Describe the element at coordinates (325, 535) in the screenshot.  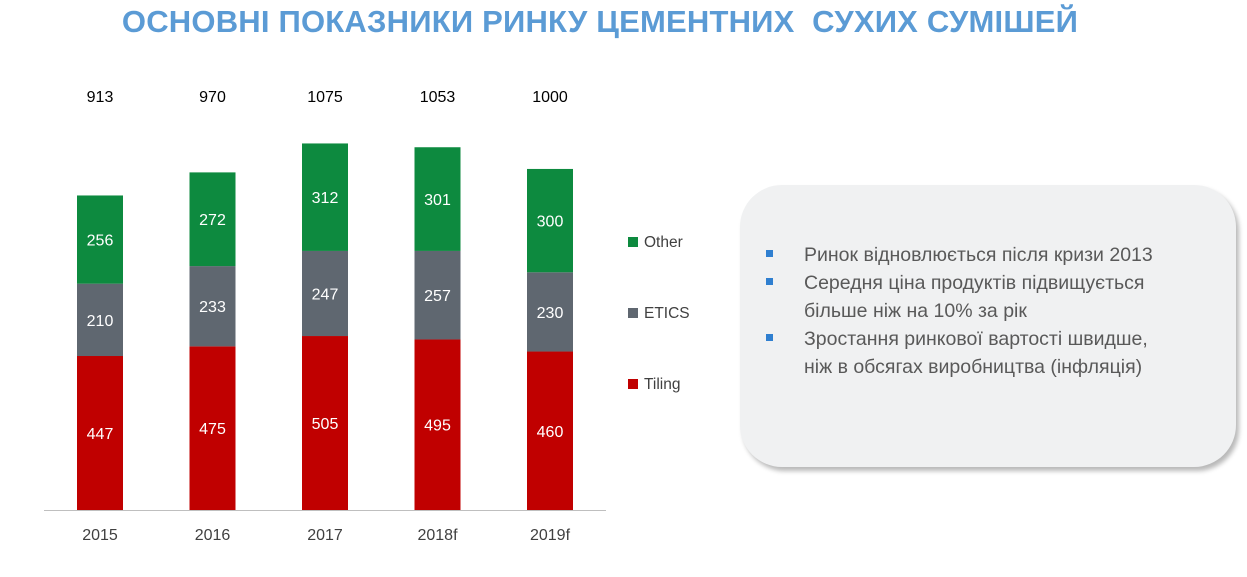
I see `x-tick-label: 2017` at that location.